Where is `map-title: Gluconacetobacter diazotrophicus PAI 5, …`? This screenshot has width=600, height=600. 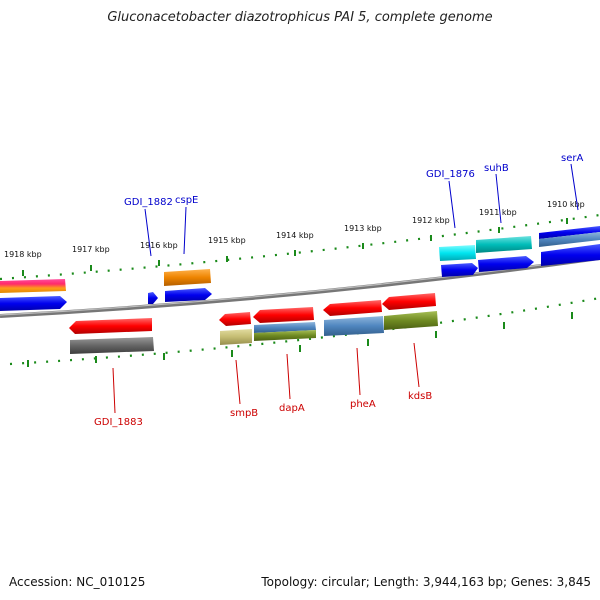 map-title: Gluconacetobacter diazotrophicus PAI 5, … is located at coordinates (300, 17).